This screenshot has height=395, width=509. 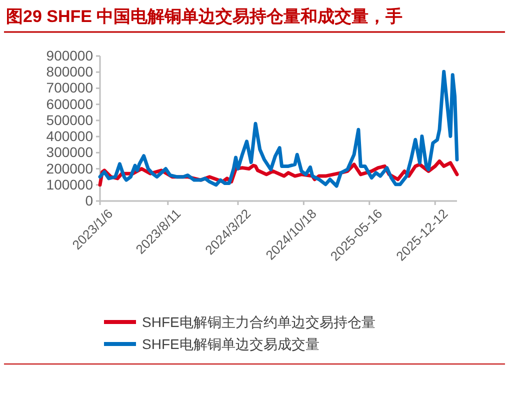 I want to click on y-tick-label: 0, so click(x=89, y=200).